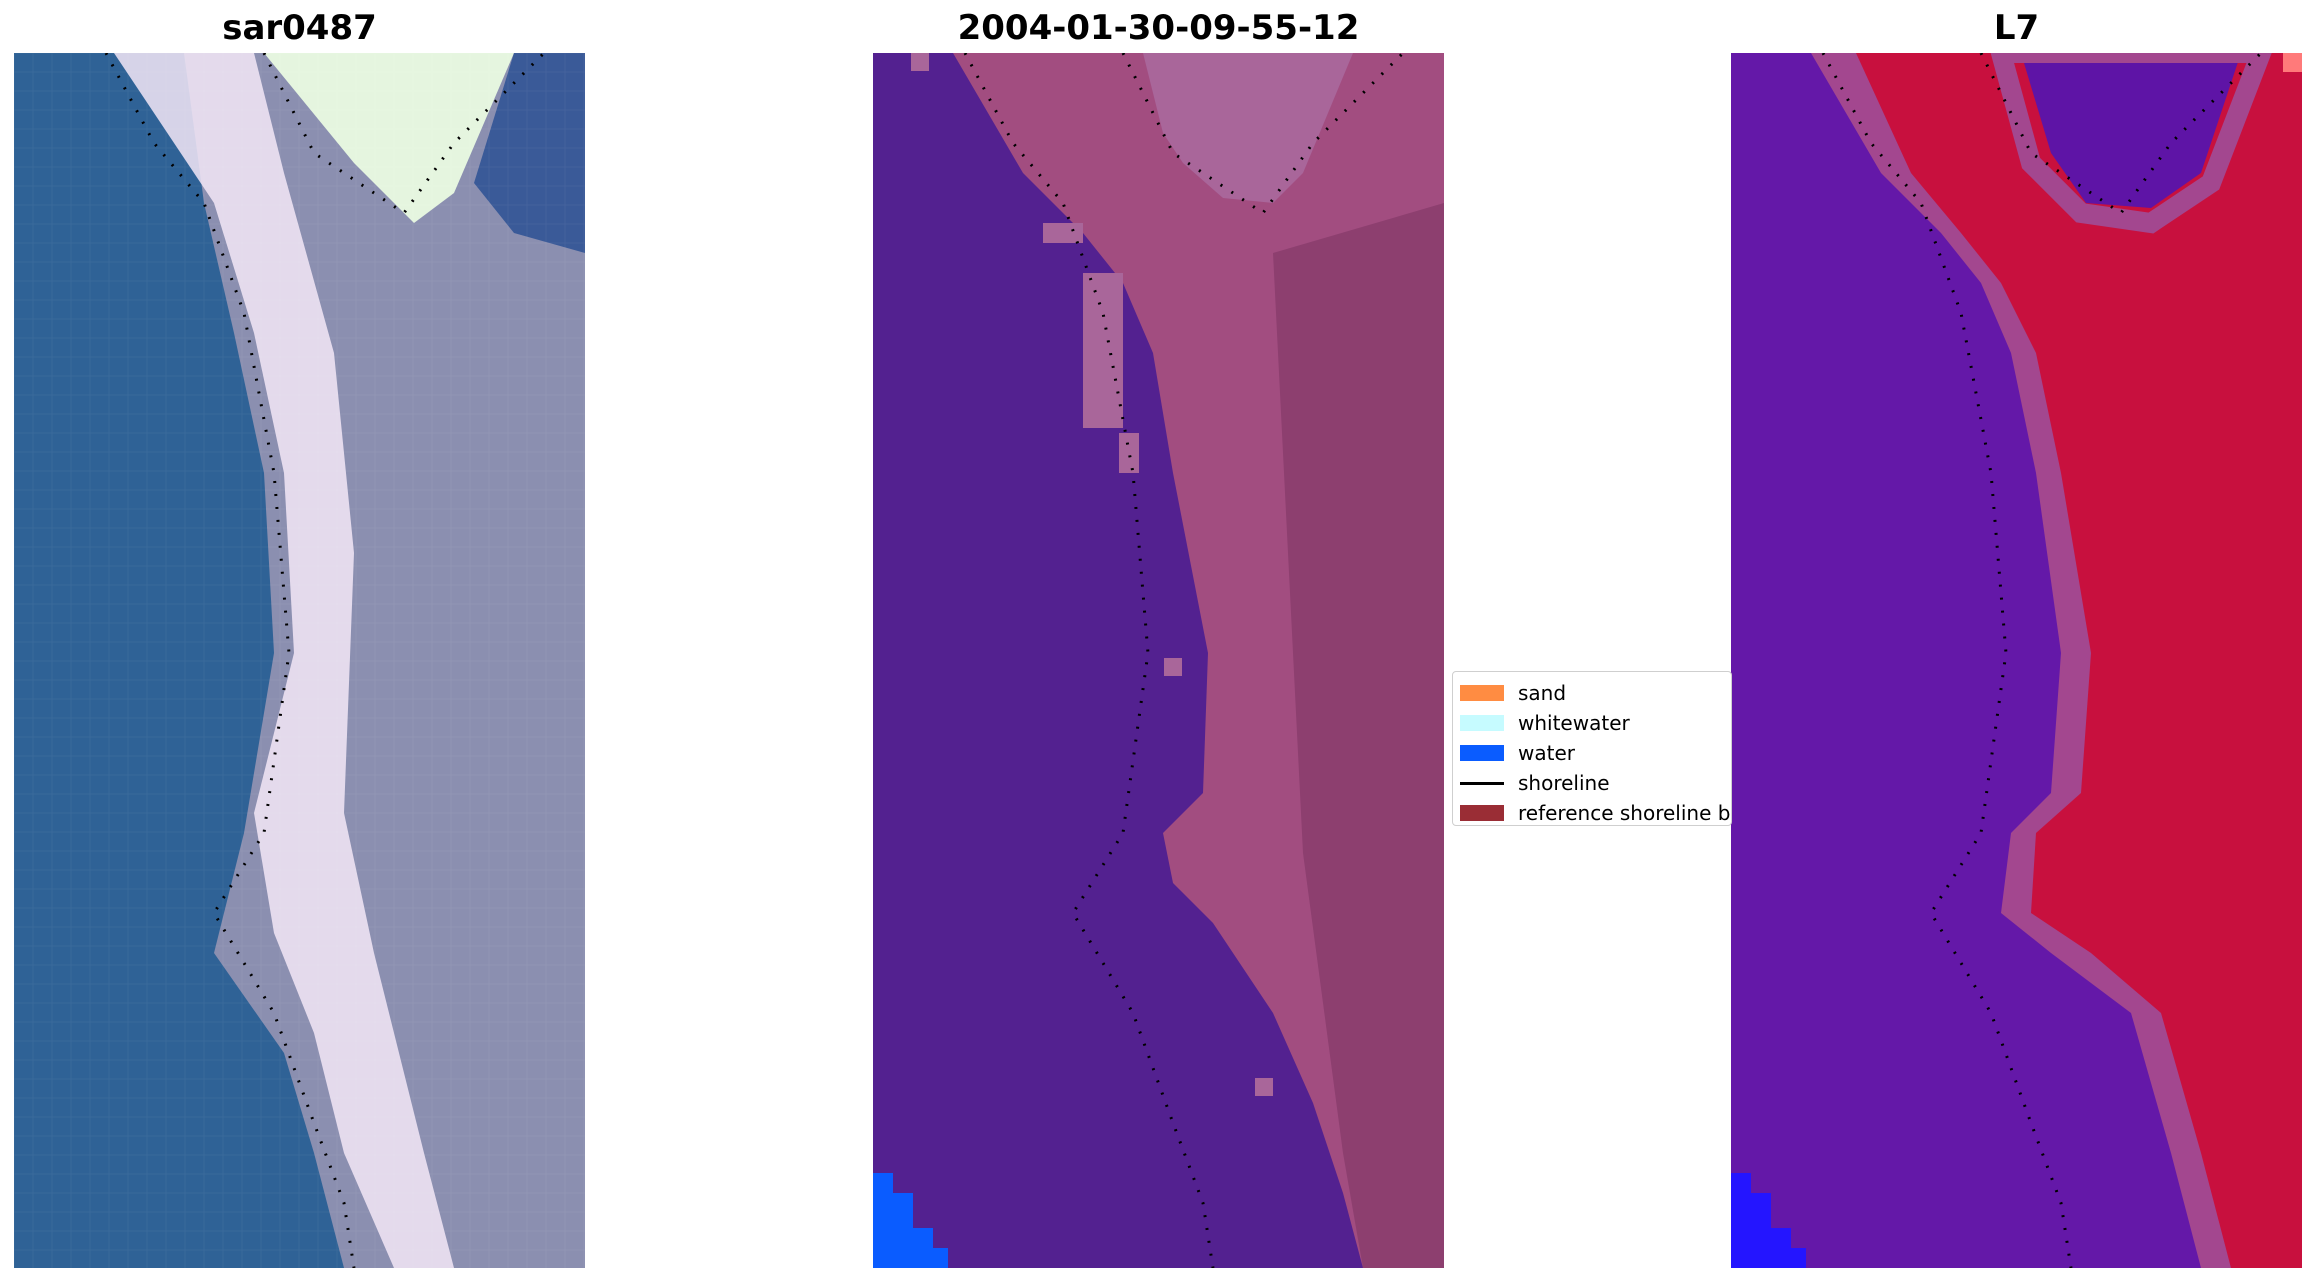 The width and height of the screenshot is (2314, 1283). What do you see at coordinates (1248, 128) in the screenshot?
I see `classified-sand-patch` at bounding box center [1248, 128].